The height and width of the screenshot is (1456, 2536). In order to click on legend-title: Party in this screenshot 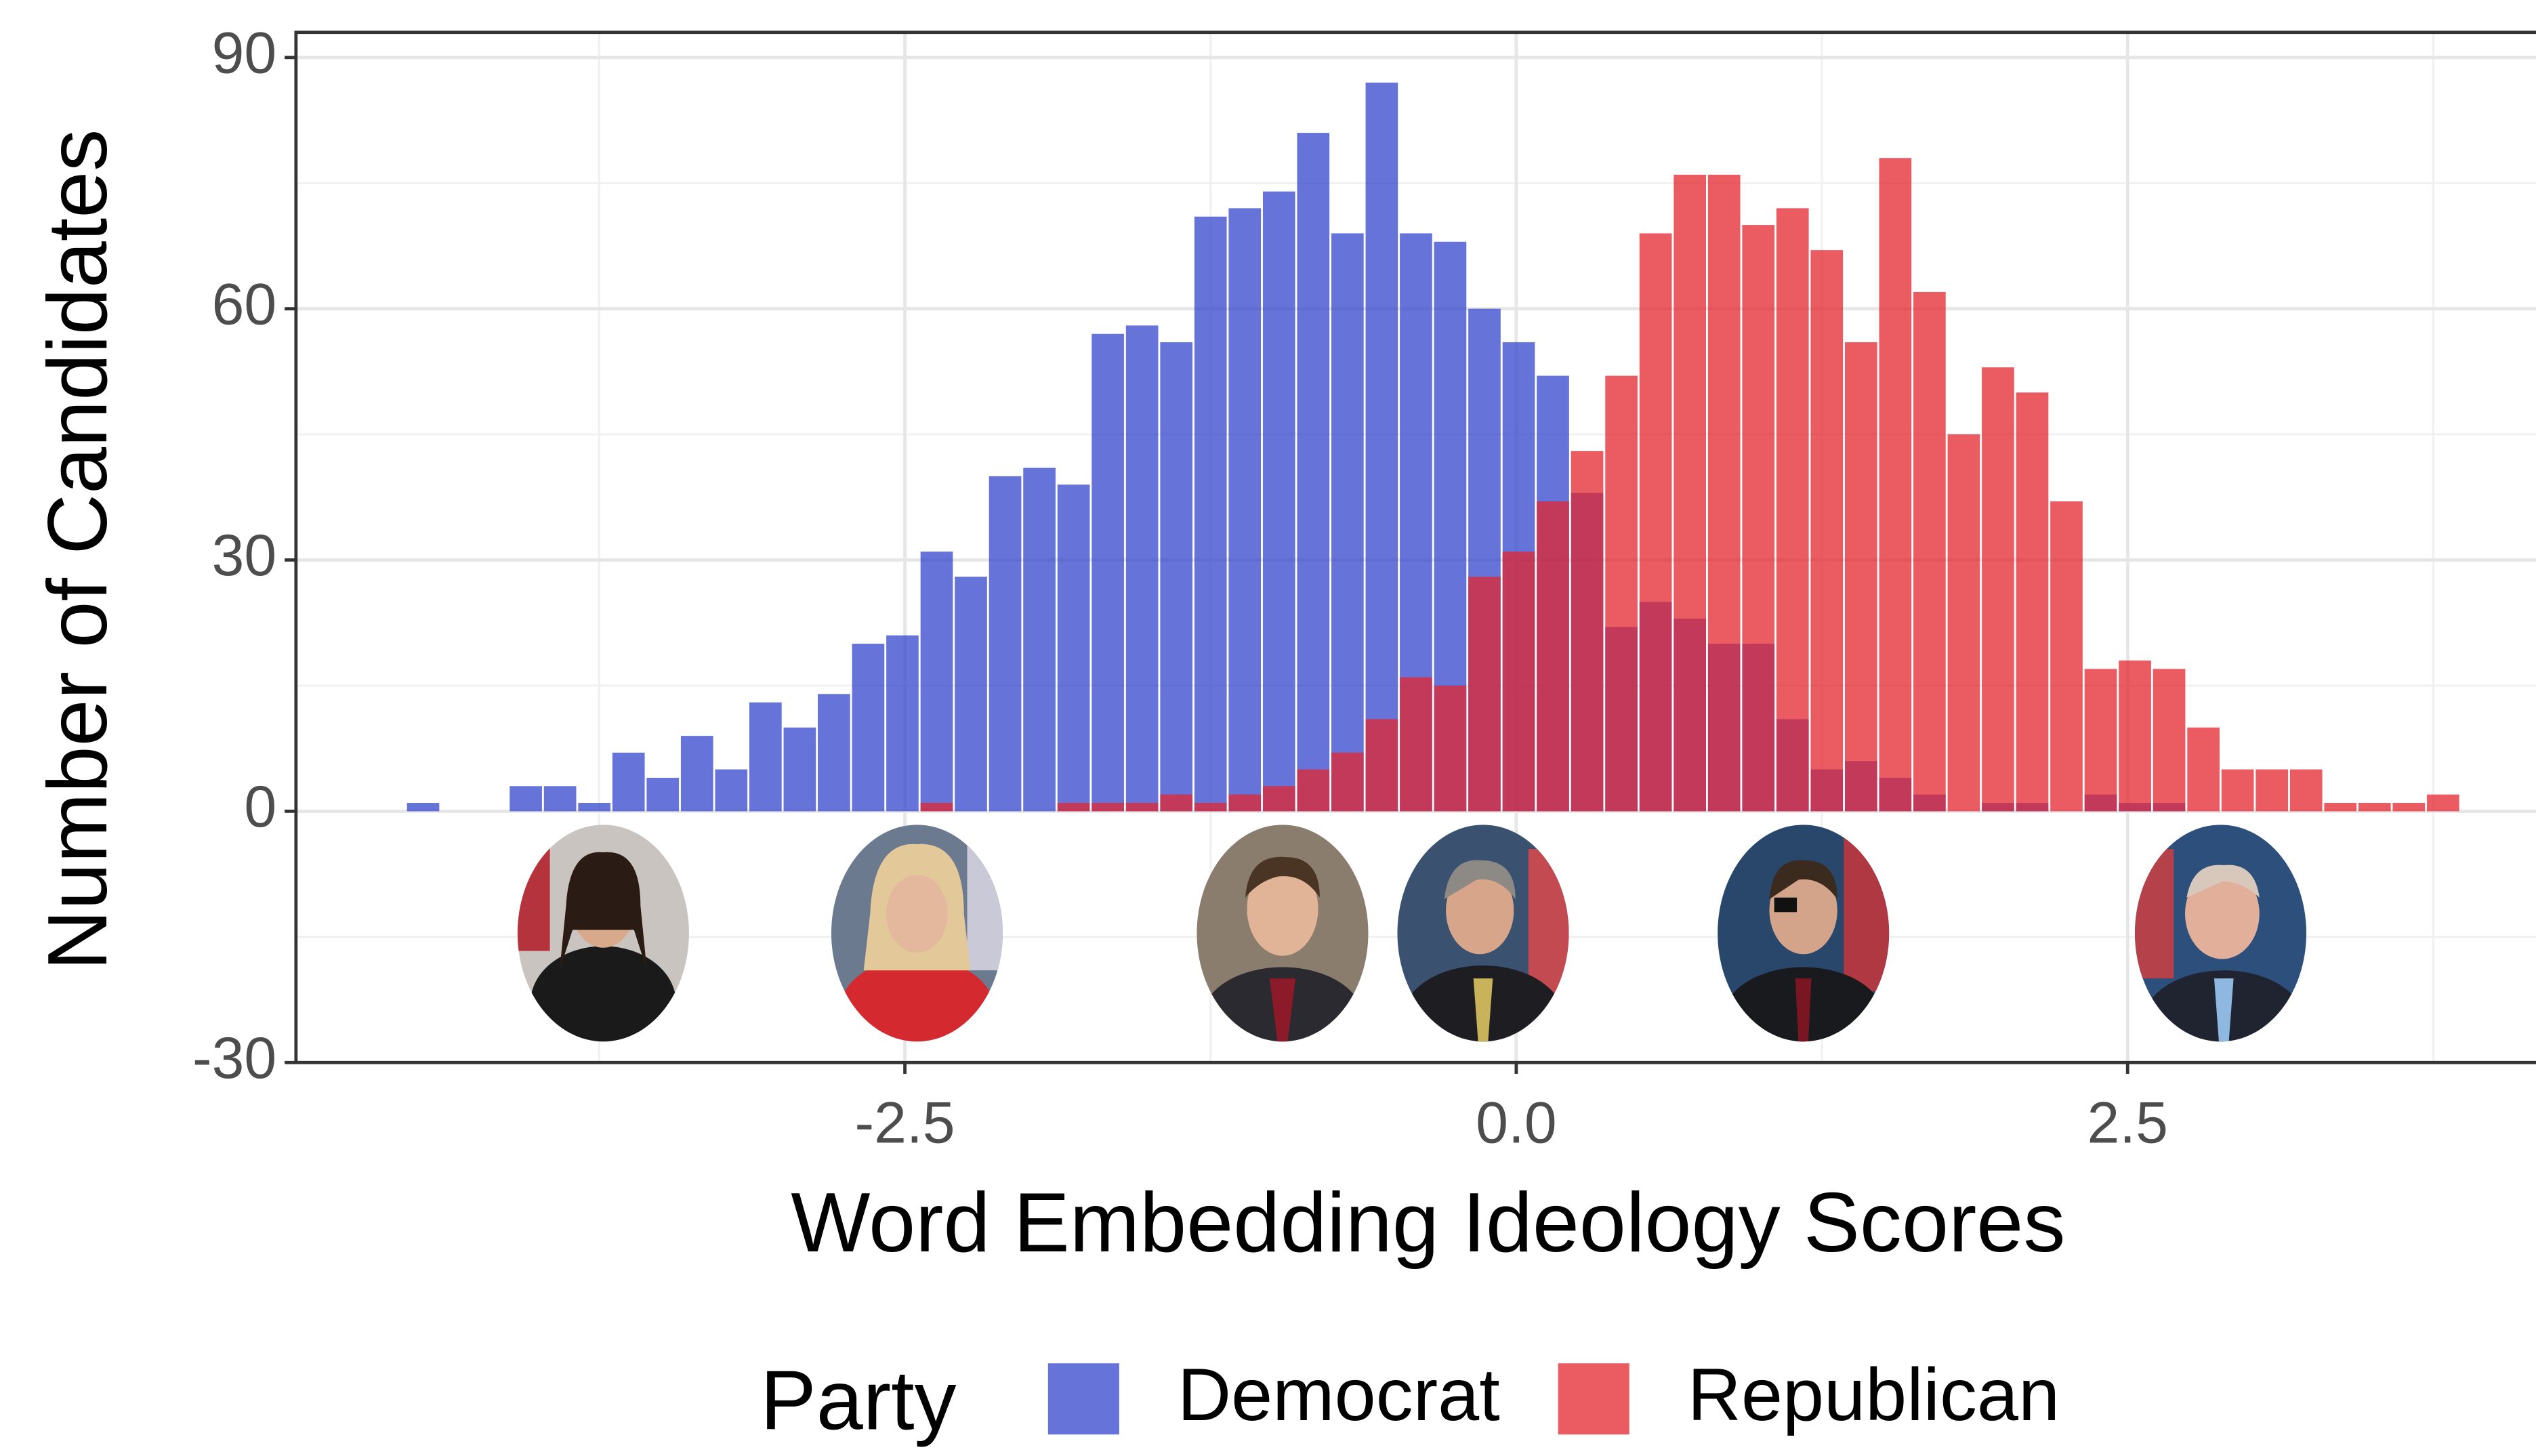, I will do `click(858, 1400)`.